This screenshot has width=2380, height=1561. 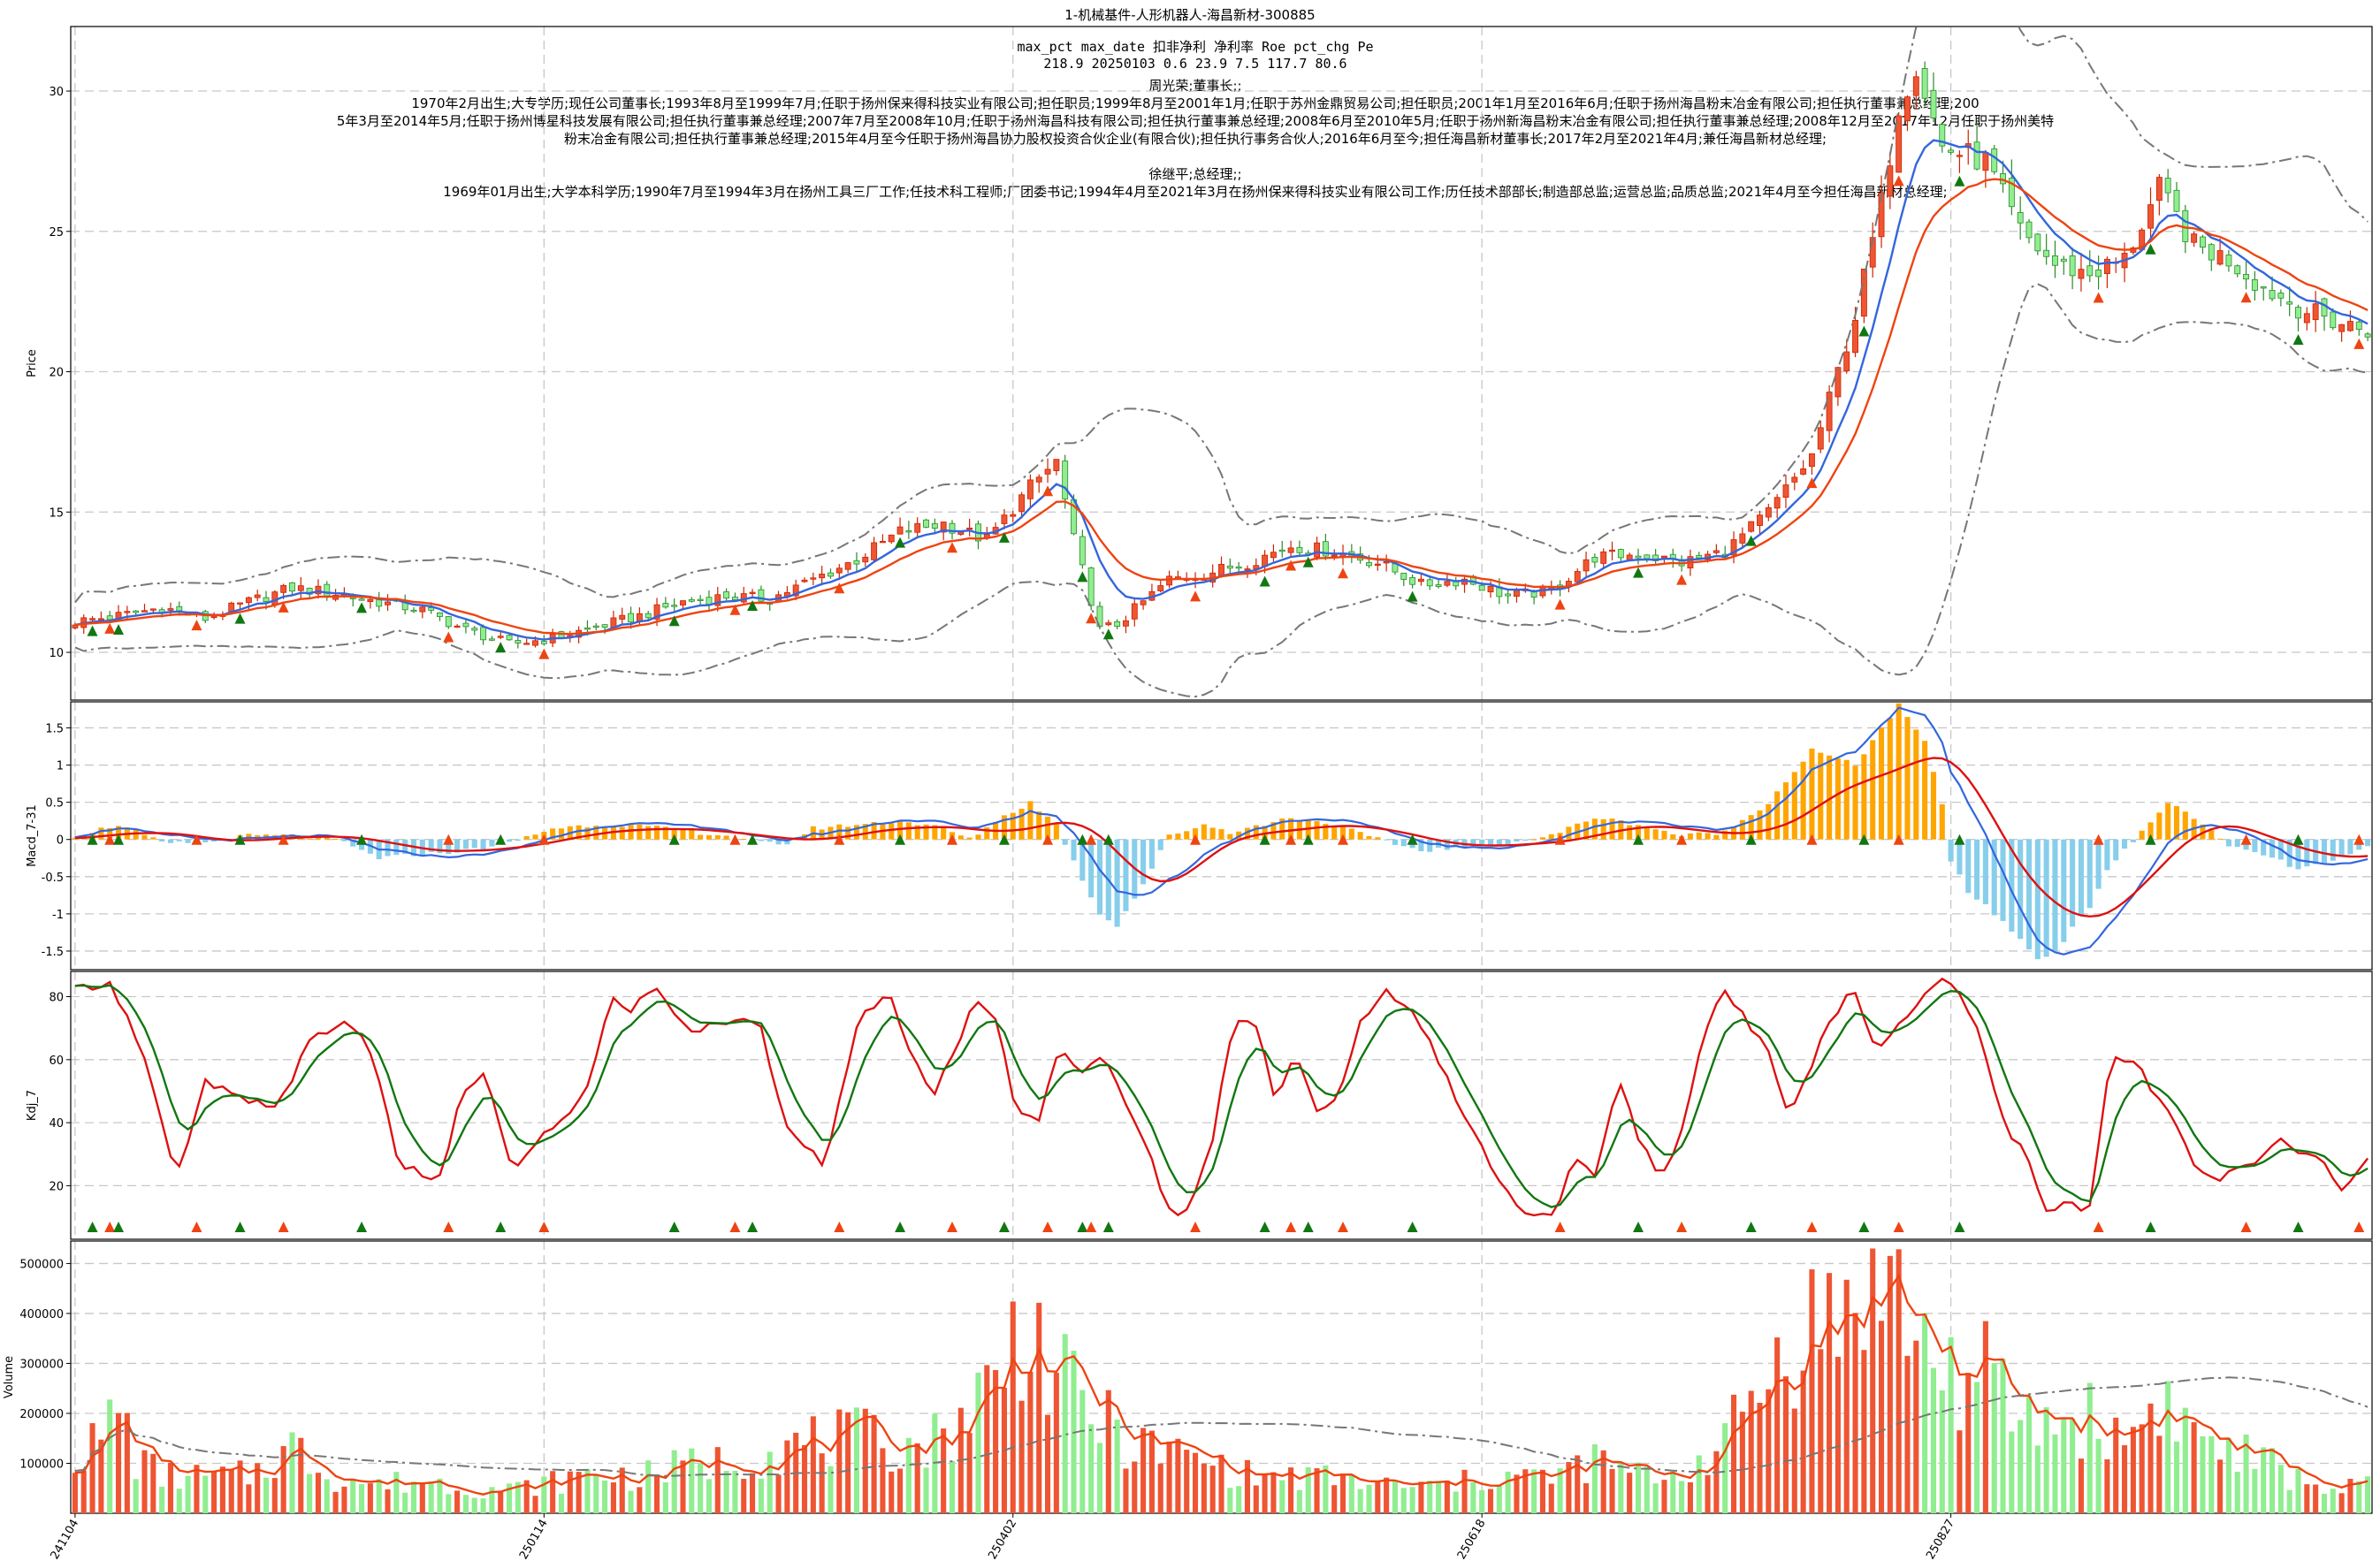 I want to click on macd-down-marker, so click(x=1412, y=839).